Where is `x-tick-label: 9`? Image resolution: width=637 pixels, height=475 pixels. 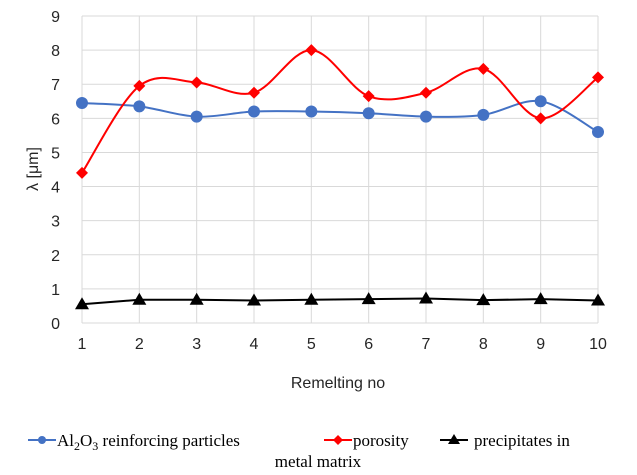
x-tick-label: 9 is located at coordinates (540, 344).